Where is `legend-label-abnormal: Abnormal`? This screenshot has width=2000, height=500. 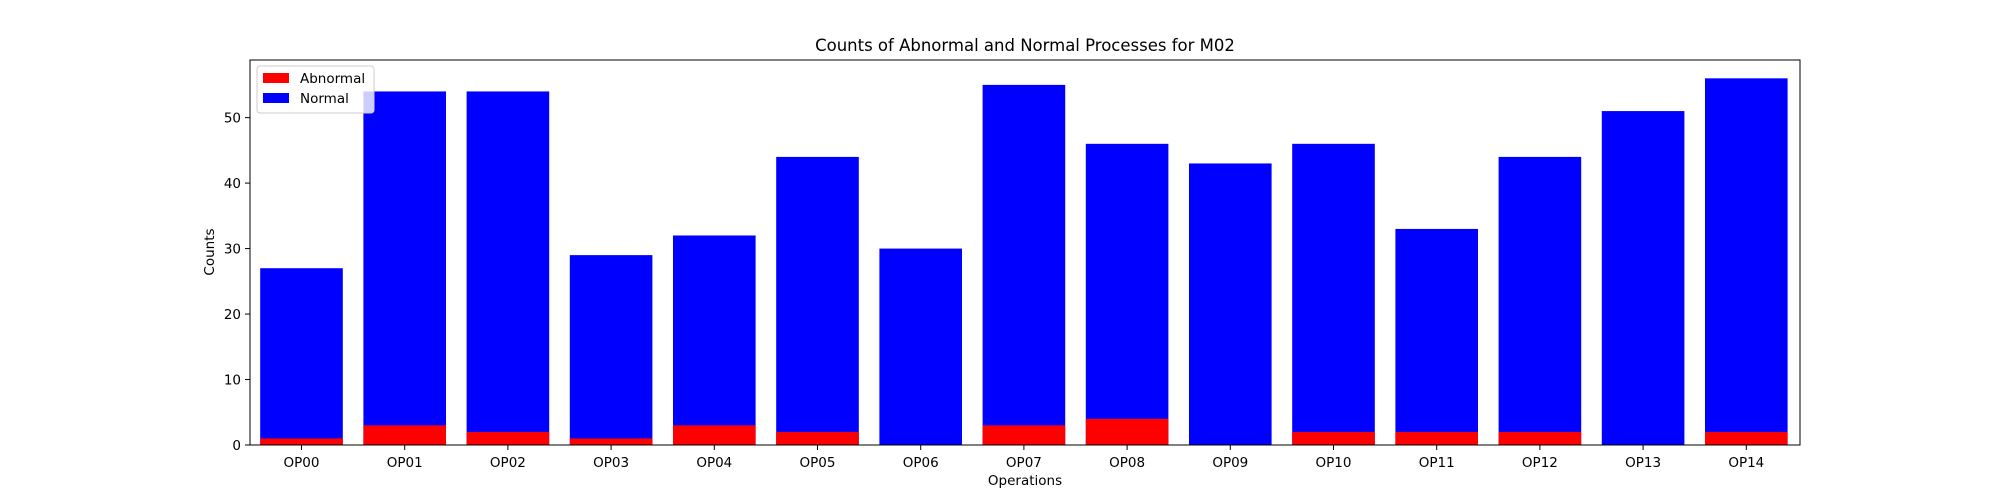
legend-label-abnormal: Abnormal is located at coordinates (332, 79).